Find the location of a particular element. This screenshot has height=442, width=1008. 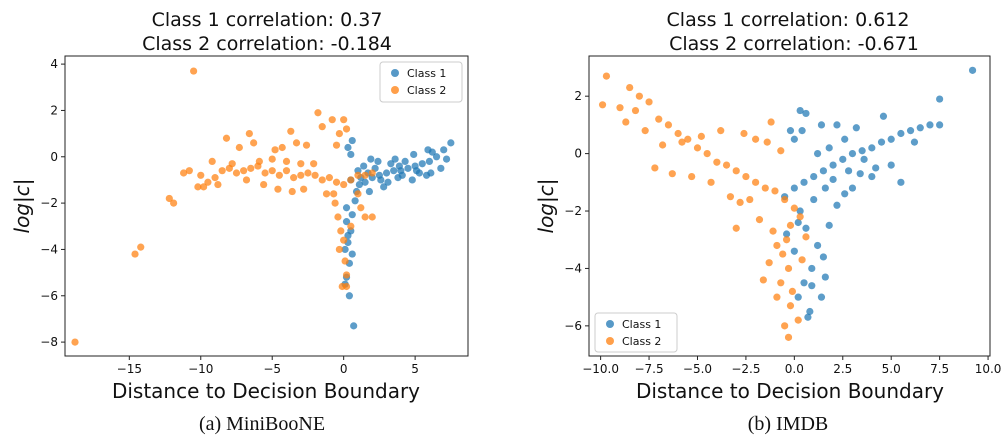

x-axis-label: Distance to Decision Boundary is located at coordinates (266, 391).